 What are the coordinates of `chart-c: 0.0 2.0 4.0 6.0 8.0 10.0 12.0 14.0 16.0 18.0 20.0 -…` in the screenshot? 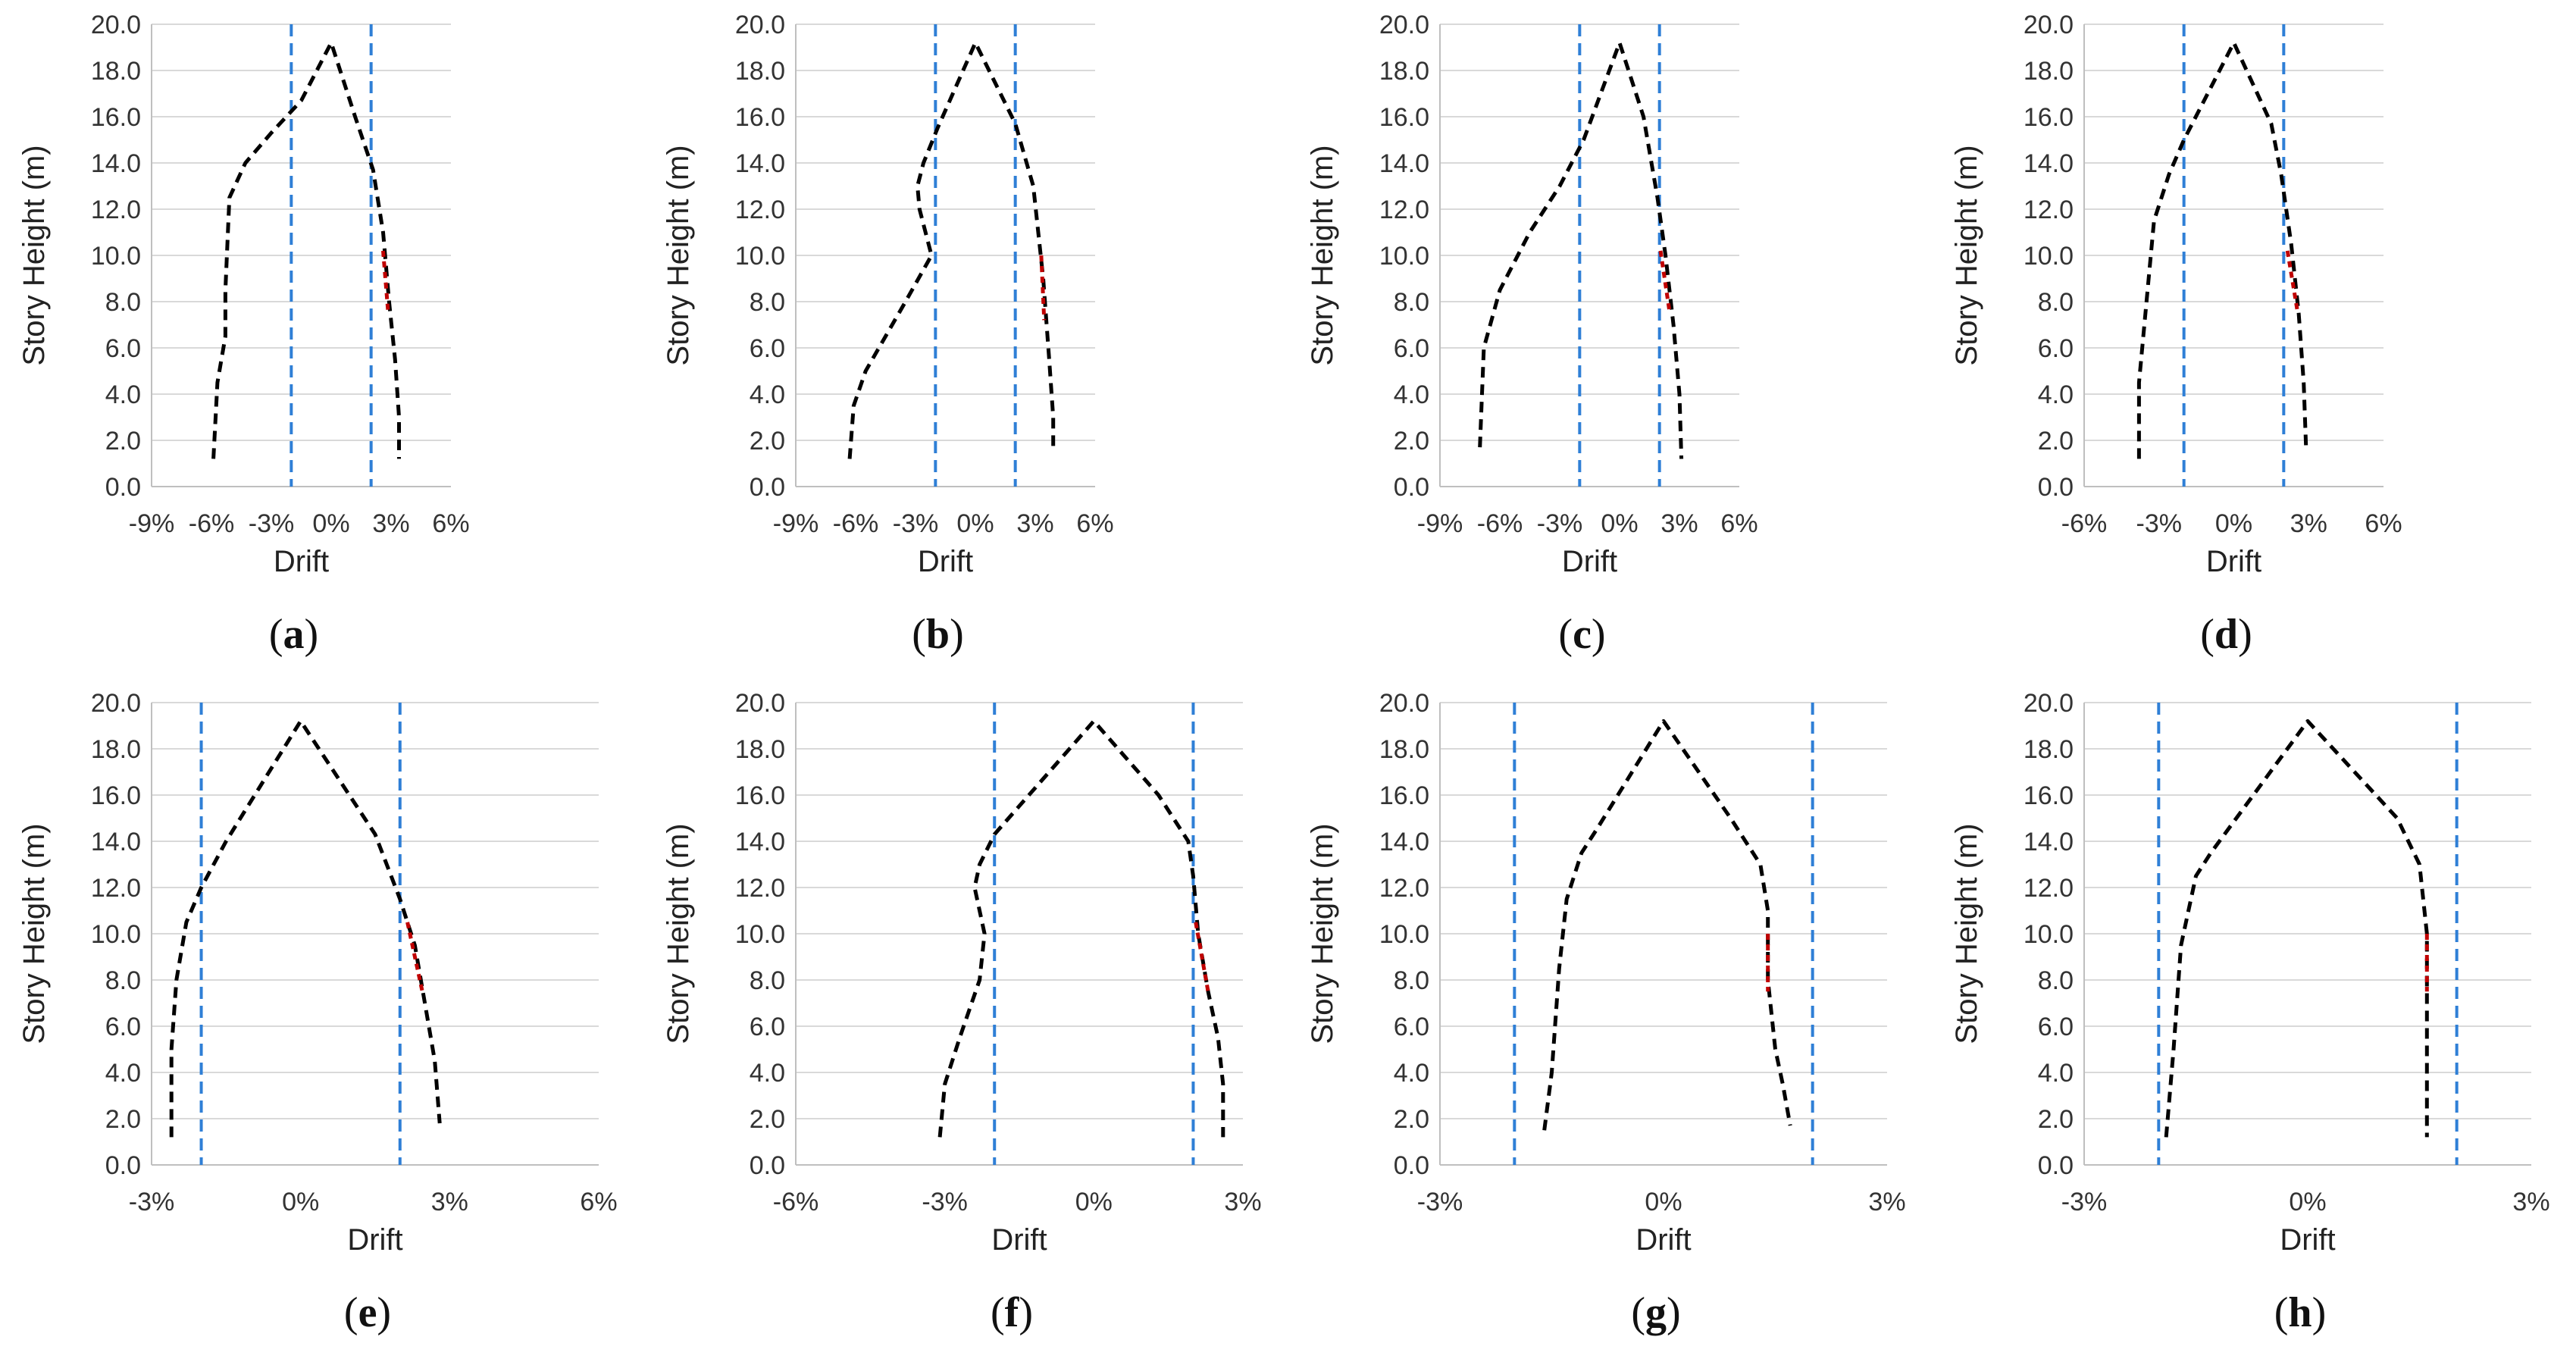 It's located at (1532, 334).